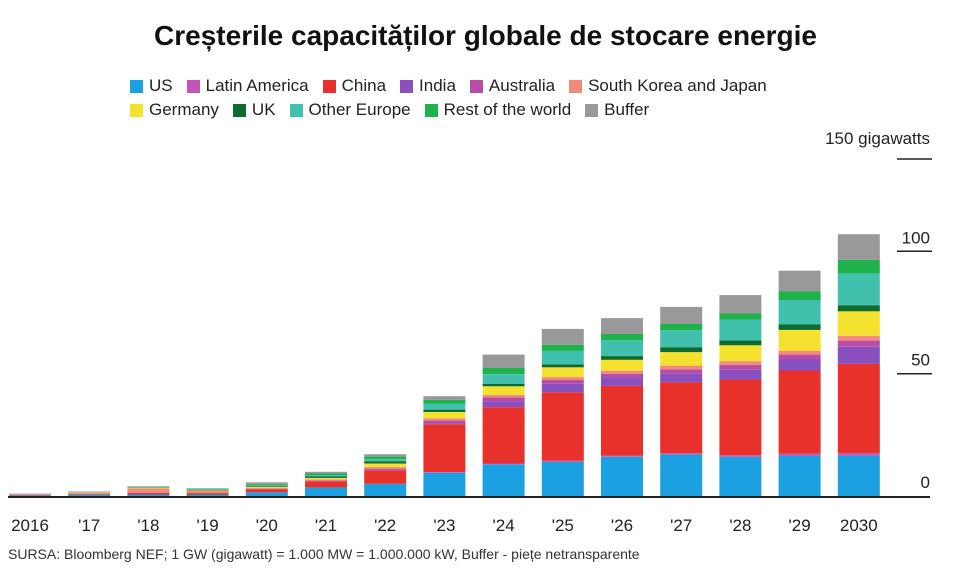  I want to click on legend-item-us: US, so click(151, 86).